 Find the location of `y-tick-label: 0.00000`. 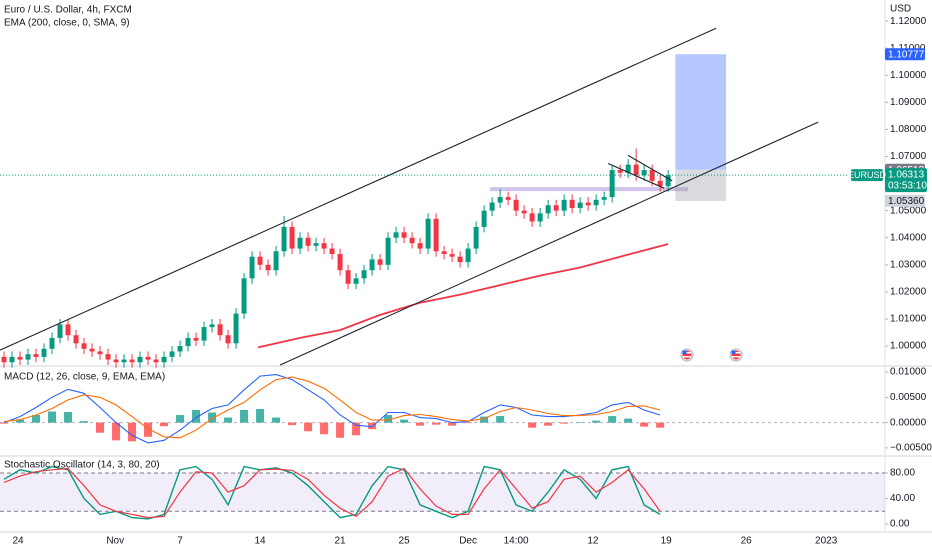

y-tick-label: 0.00000 is located at coordinates (908, 422).